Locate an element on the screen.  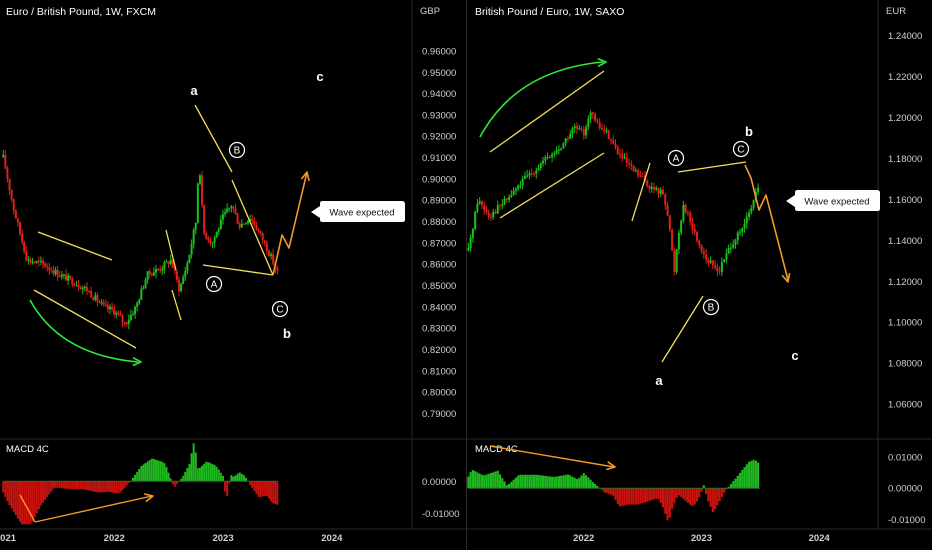
wave-expected-callout-bubble is located at coordinates (833, 200).